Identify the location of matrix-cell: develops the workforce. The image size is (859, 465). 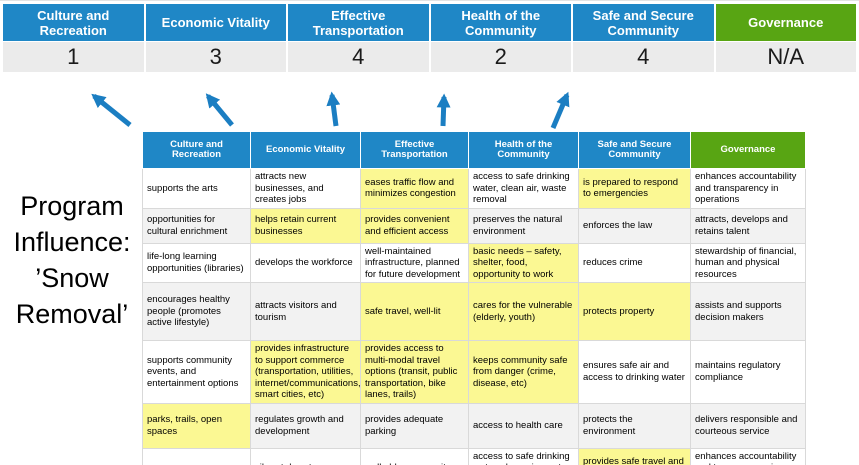
(305, 262).